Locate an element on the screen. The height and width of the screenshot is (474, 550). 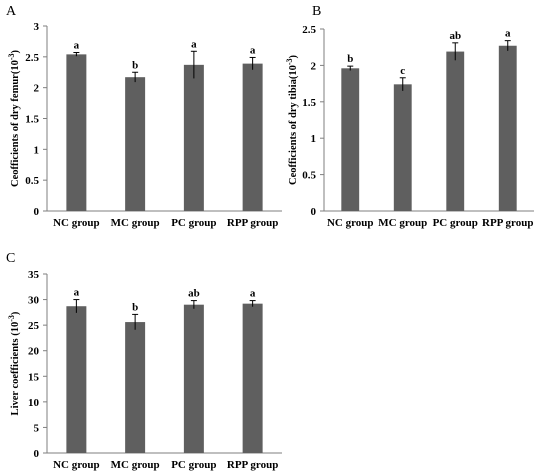
panel-c-category-label: MC group is located at coordinates (135, 465).